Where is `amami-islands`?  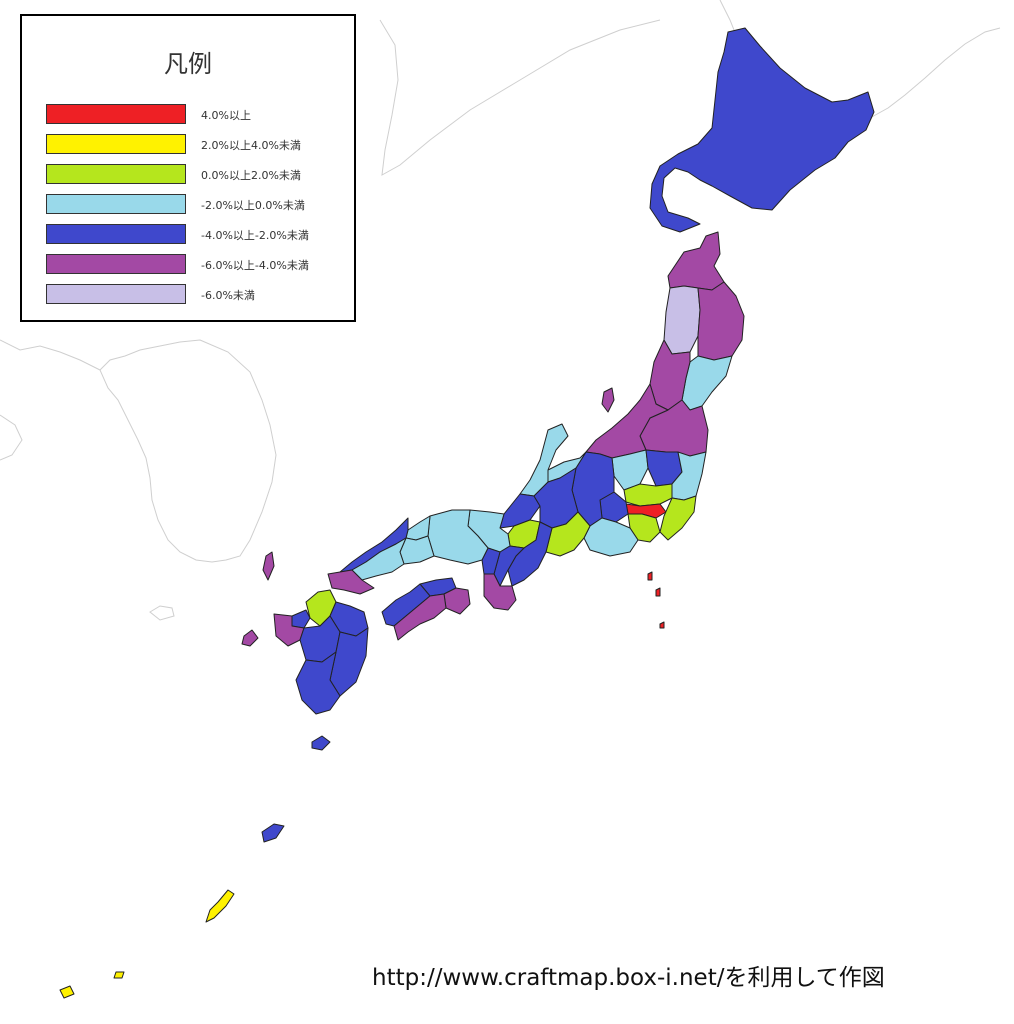 amami-islands is located at coordinates (273, 833).